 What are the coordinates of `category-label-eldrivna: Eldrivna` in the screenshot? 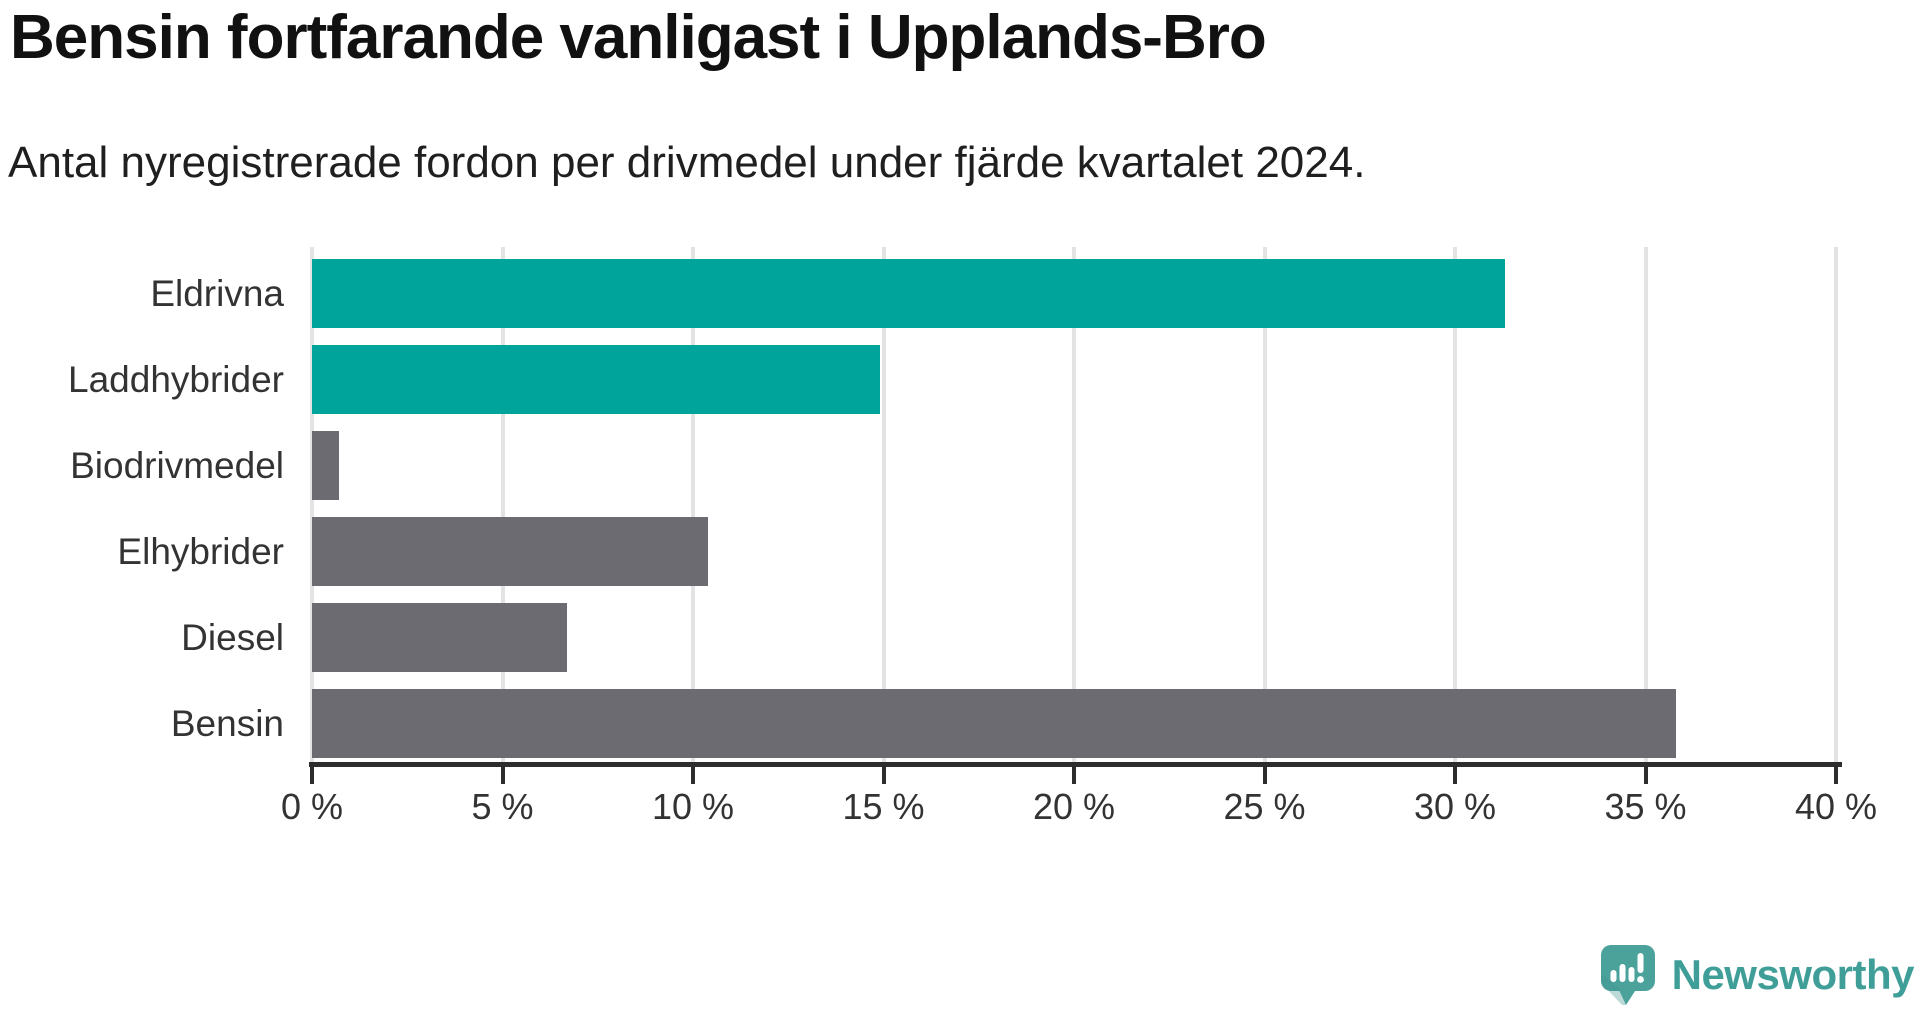 It's located at (217, 293).